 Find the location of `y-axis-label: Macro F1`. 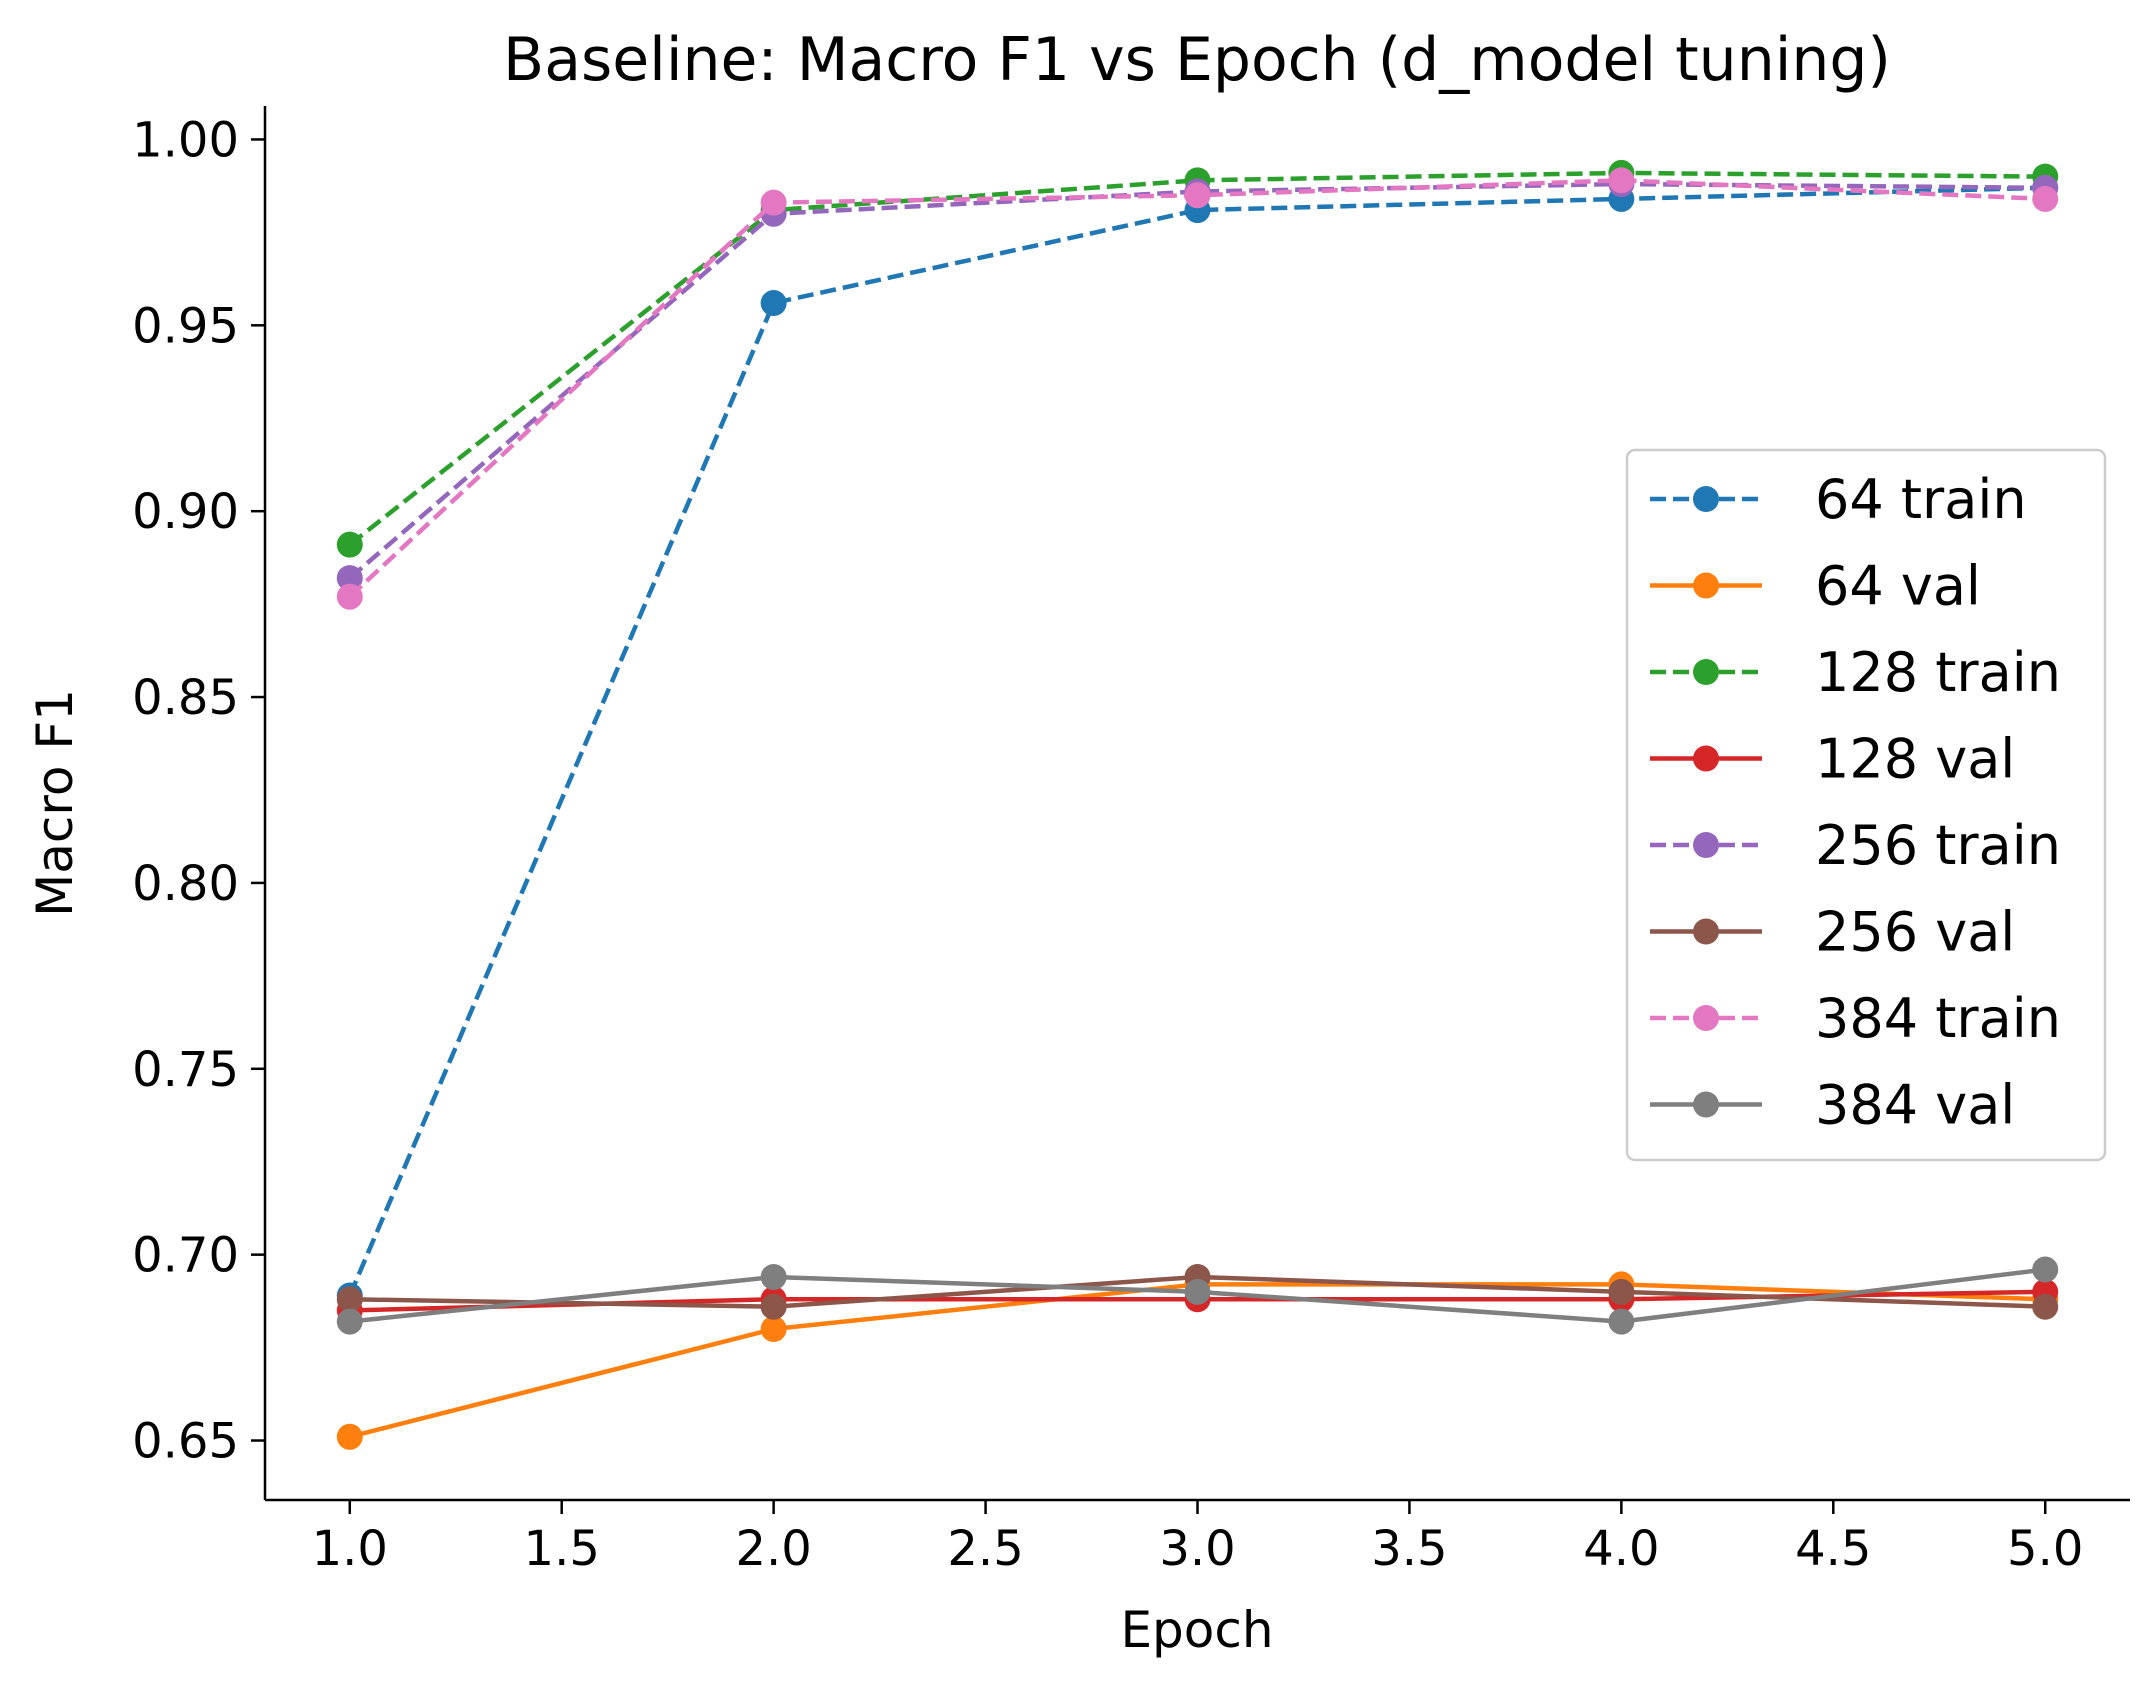

y-axis-label: Macro F1 is located at coordinates (55, 803).